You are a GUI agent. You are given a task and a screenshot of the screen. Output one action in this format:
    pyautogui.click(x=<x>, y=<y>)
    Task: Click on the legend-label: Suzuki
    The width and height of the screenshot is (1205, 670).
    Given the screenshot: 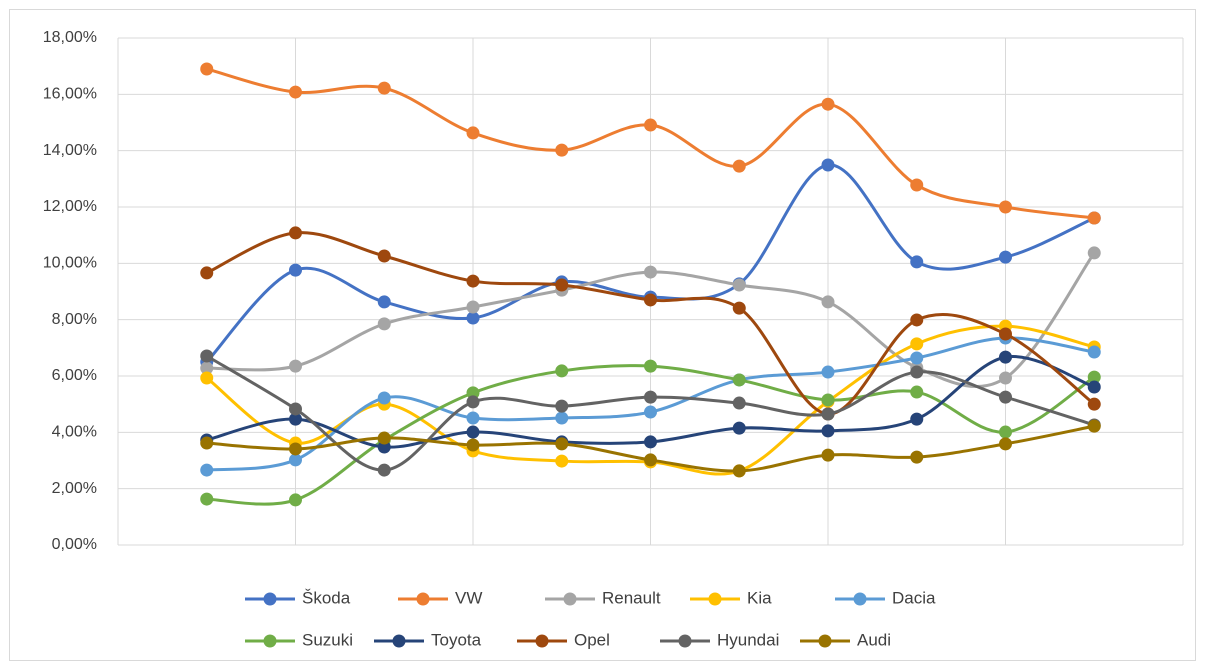 What is the action you would take?
    pyautogui.click(x=327, y=639)
    